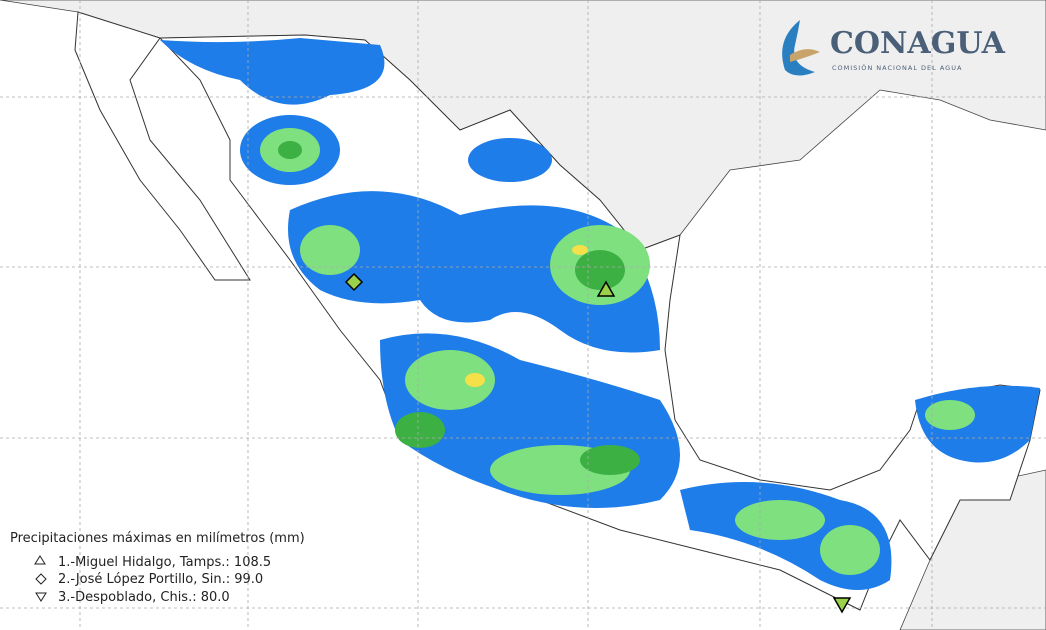 This screenshot has width=1046, height=630. I want to click on logo-subtitle: COMISIÓN NACIONAL DEL AGUA, so click(897, 67).